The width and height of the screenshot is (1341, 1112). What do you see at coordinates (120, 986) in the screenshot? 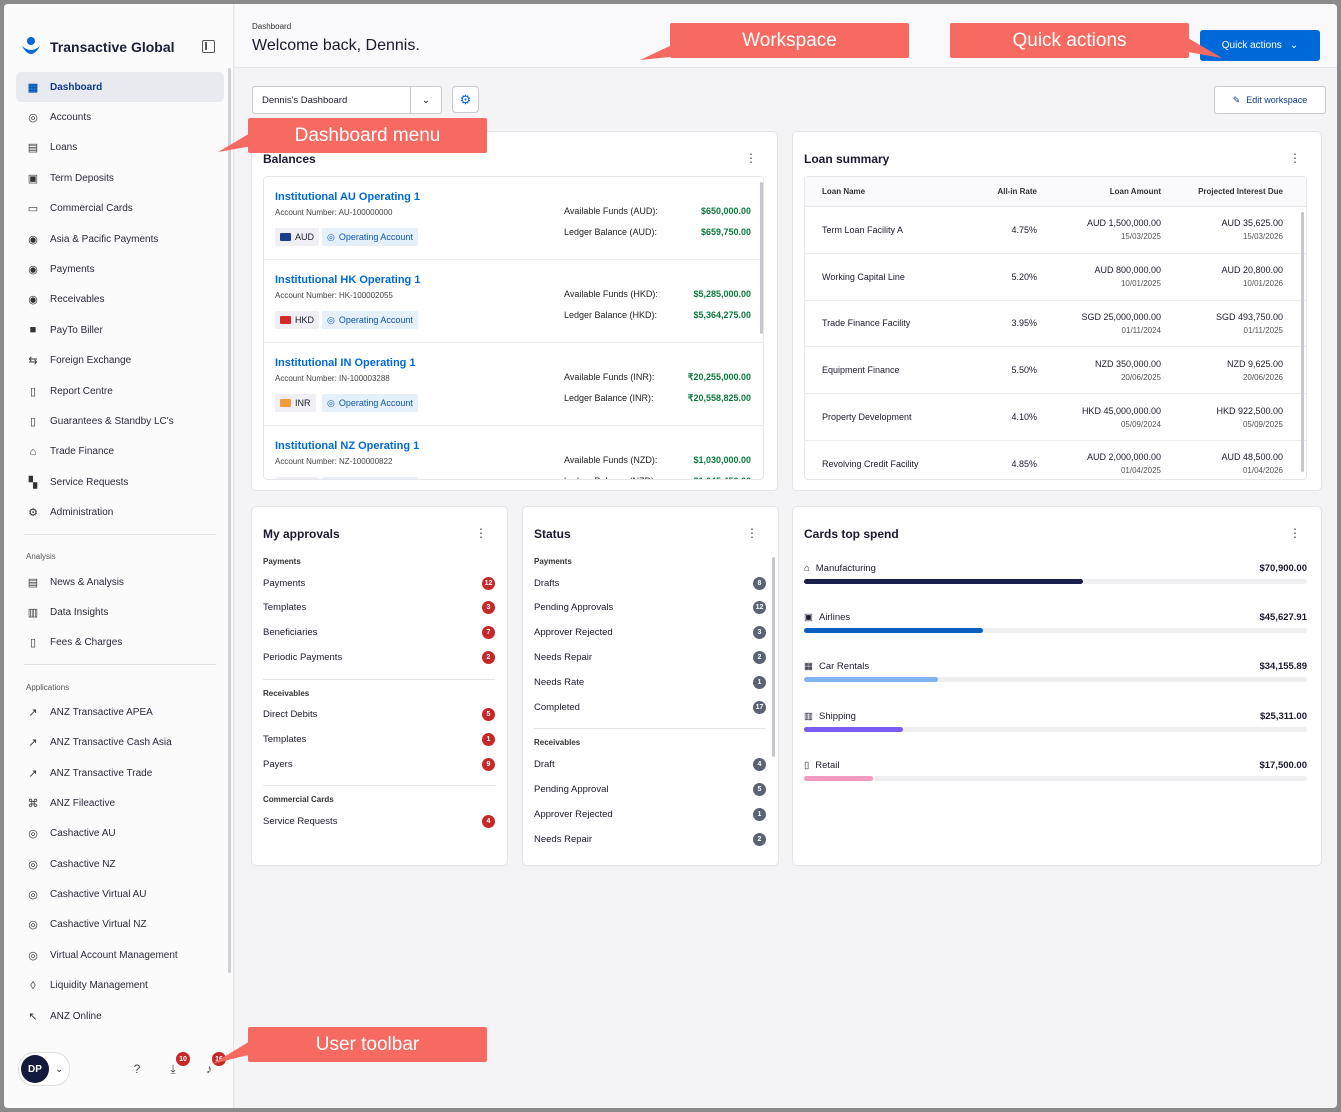
I see `sidebar-item-liquidity-management: ◊ Liquidity Management` at bounding box center [120, 986].